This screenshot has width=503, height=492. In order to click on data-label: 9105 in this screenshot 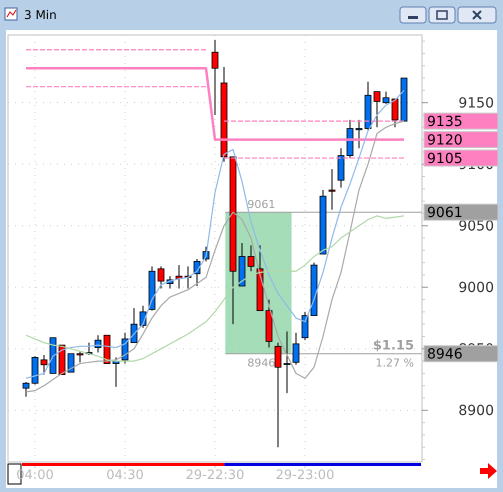, I will do `click(445, 158)`.